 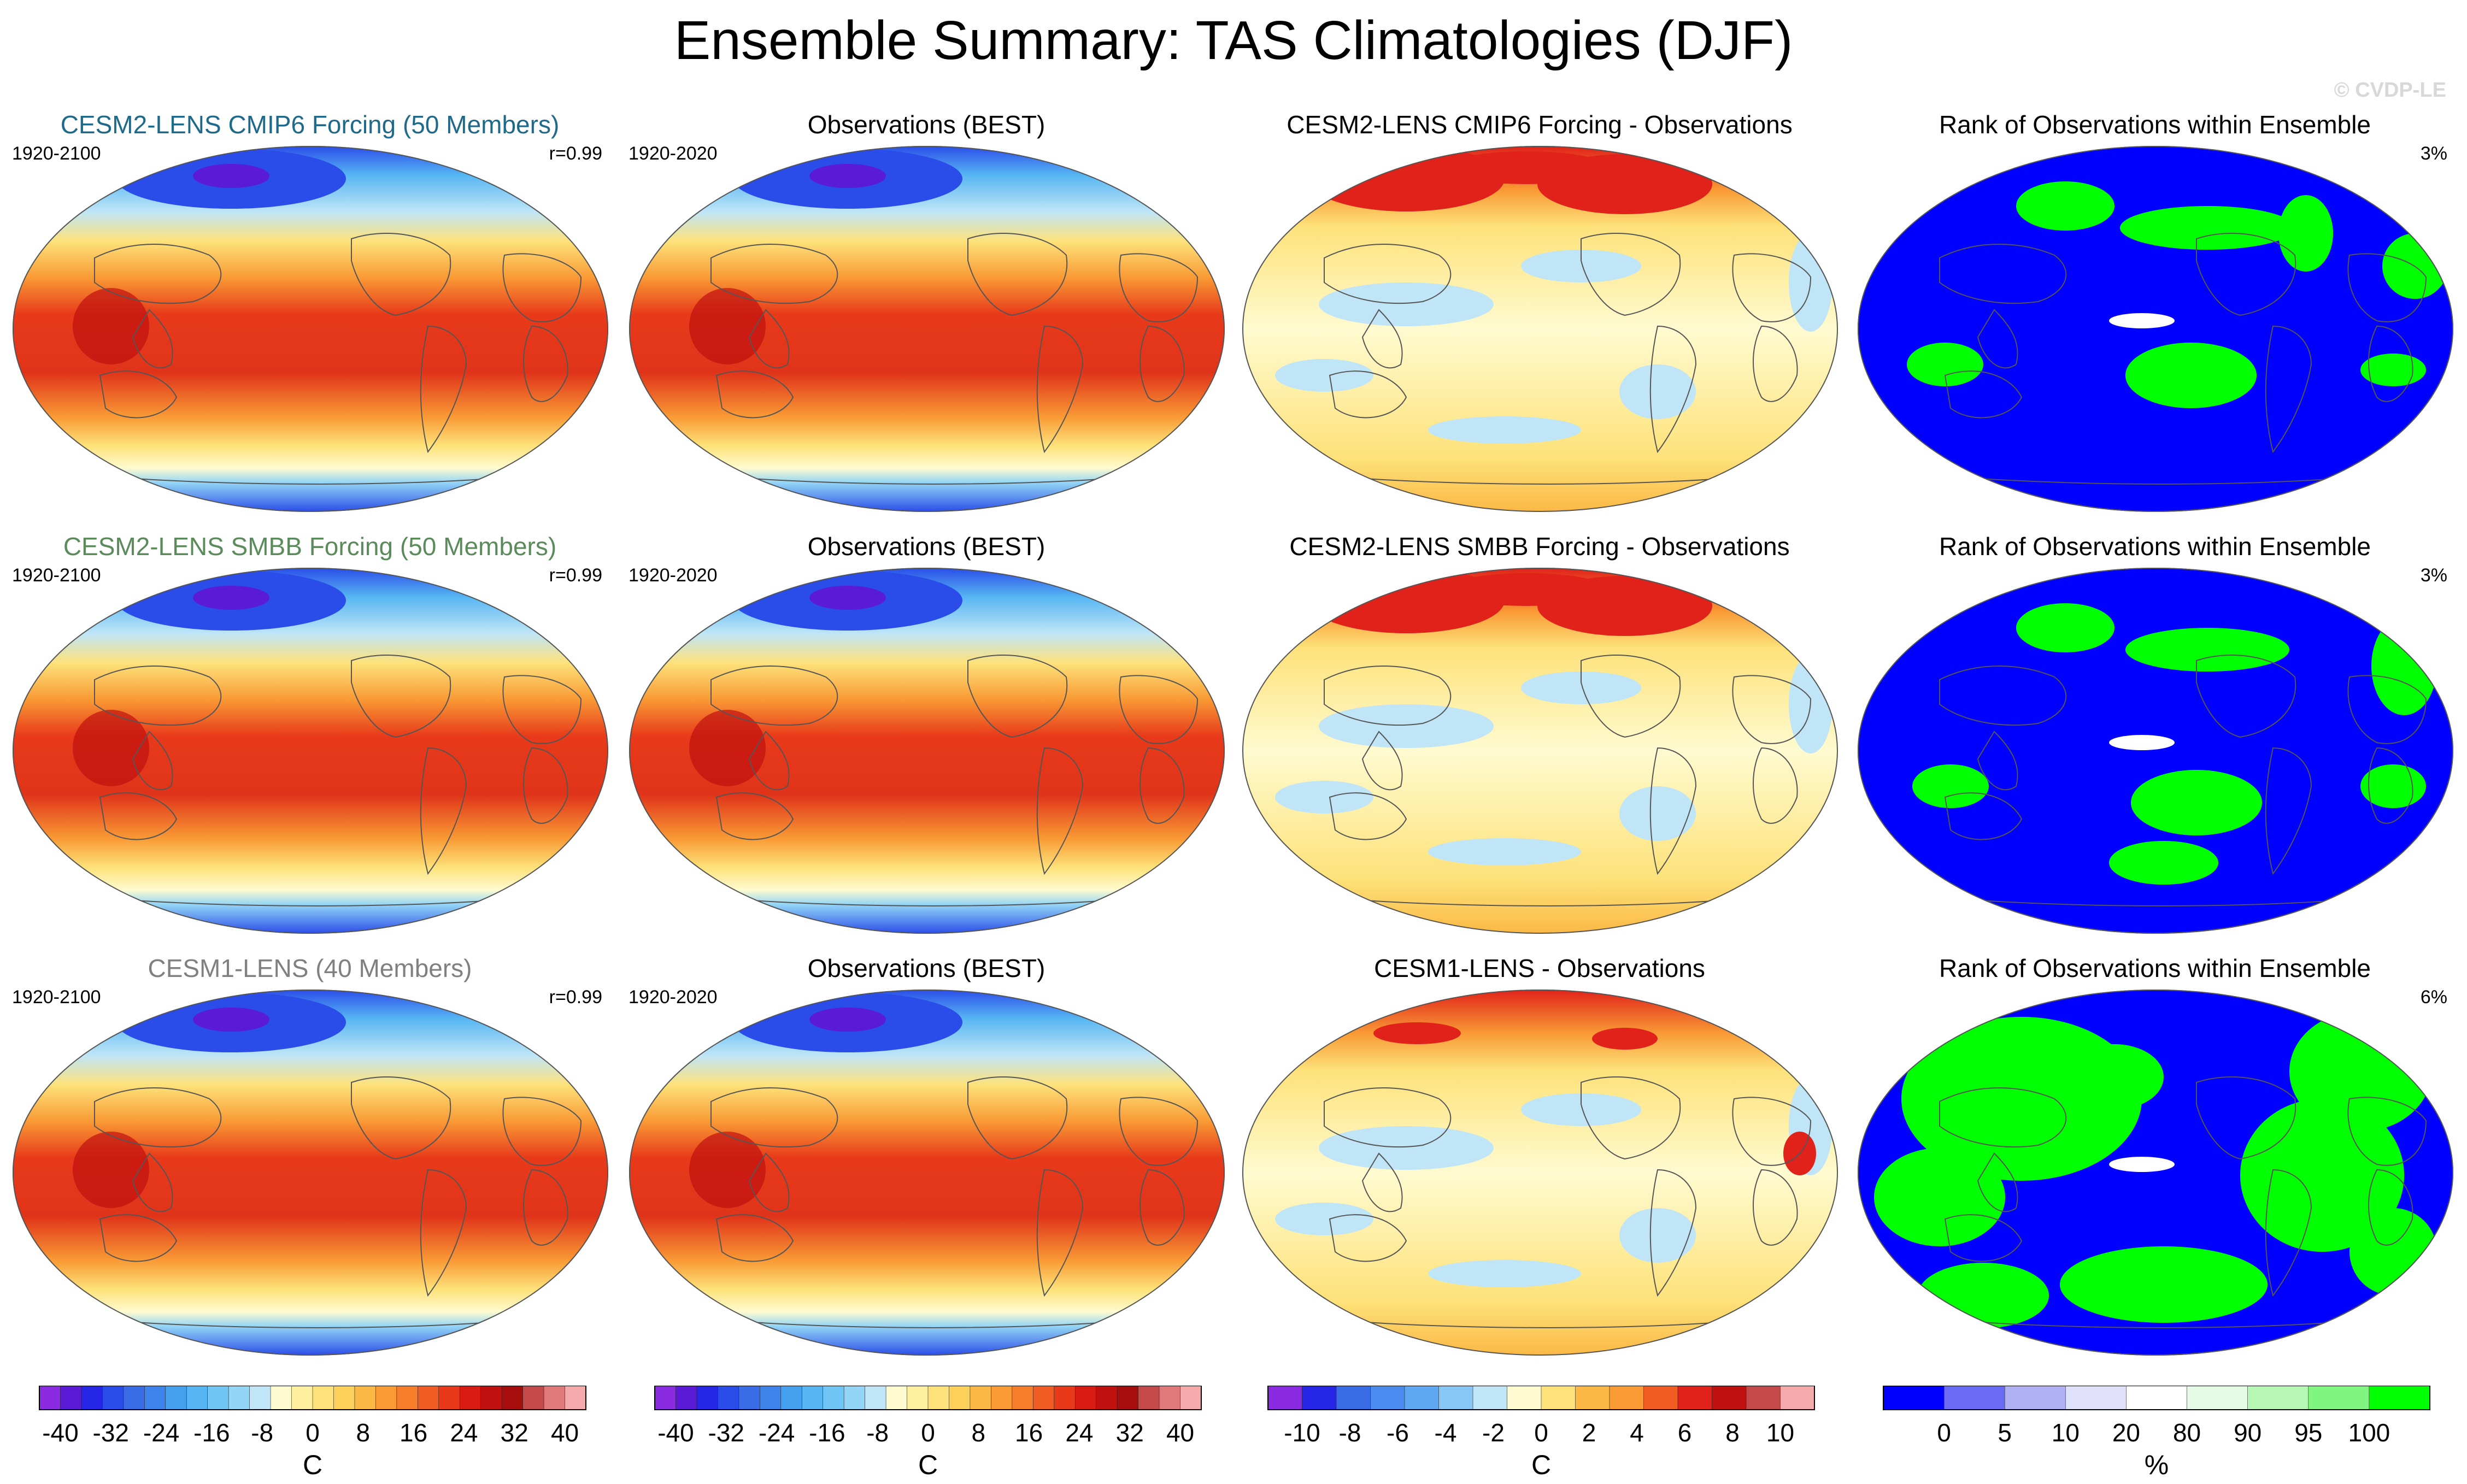 What do you see at coordinates (1539, 546) in the screenshot?
I see `panel-title: CESM2-LENS SMBB Forcing - Observations` at bounding box center [1539, 546].